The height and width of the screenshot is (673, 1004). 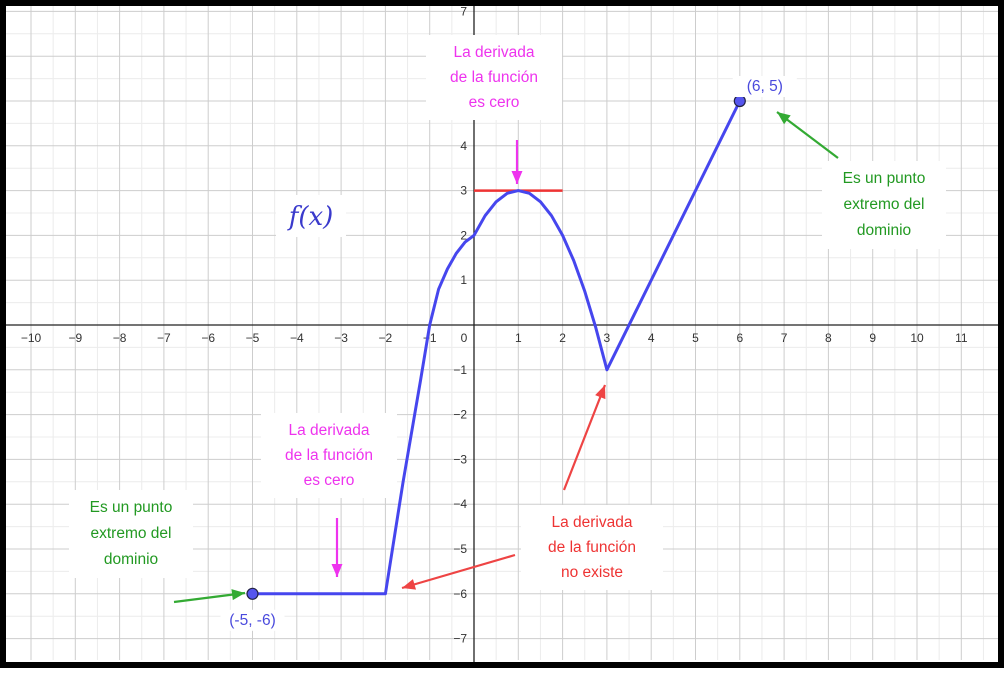 What do you see at coordinates (463, 280) in the screenshot?
I see `y-tick-label: 1` at bounding box center [463, 280].